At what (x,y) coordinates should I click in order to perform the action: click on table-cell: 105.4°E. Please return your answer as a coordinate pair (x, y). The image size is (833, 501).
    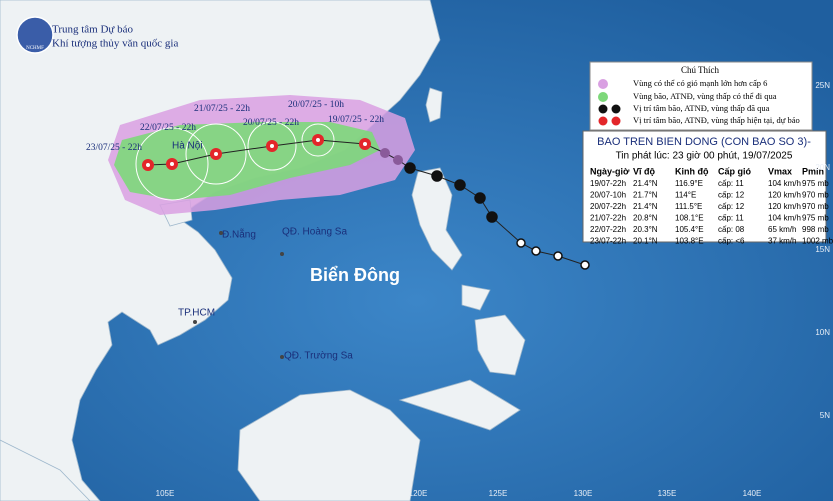
    Looking at the image, I should click on (689, 229).